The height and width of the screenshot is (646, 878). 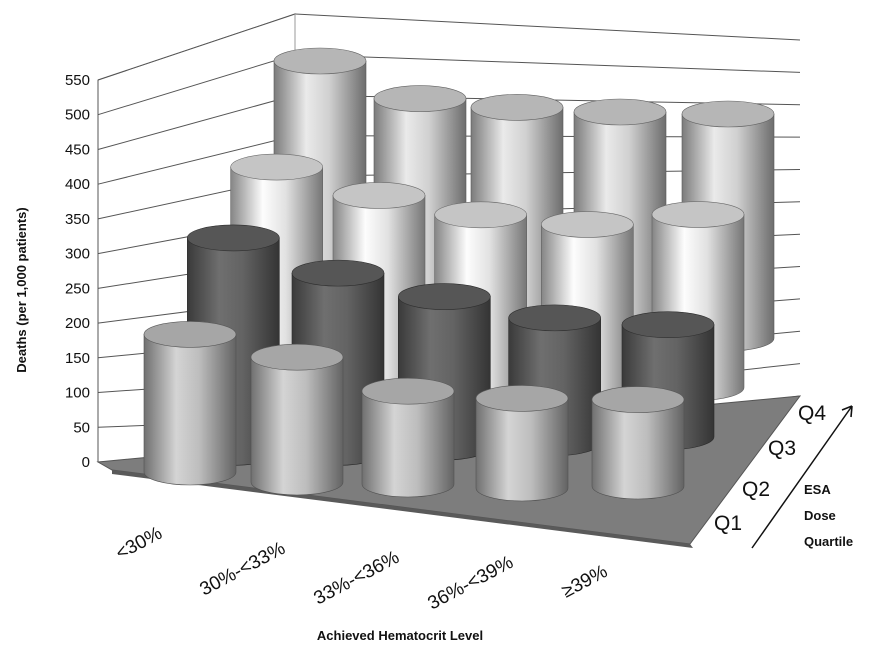 I want to click on category-label: <30%, so click(x=138, y=544).